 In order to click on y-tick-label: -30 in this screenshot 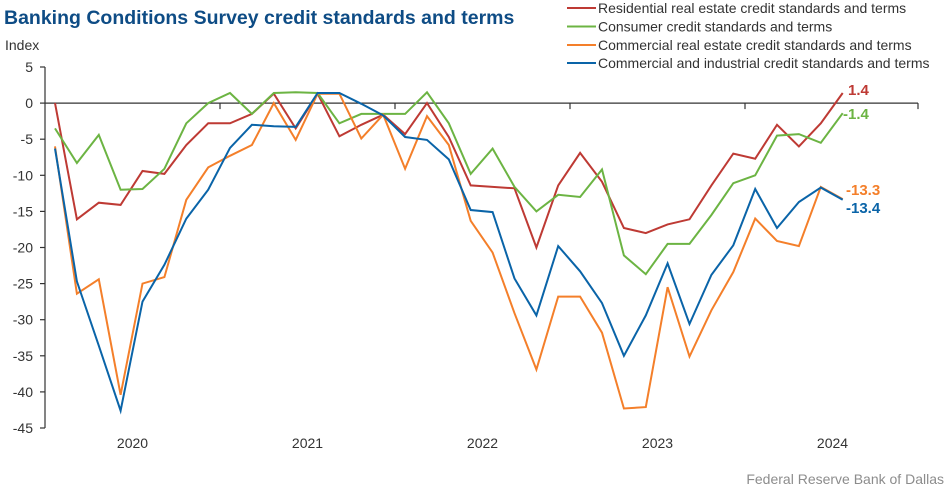, I will do `click(23, 320)`.